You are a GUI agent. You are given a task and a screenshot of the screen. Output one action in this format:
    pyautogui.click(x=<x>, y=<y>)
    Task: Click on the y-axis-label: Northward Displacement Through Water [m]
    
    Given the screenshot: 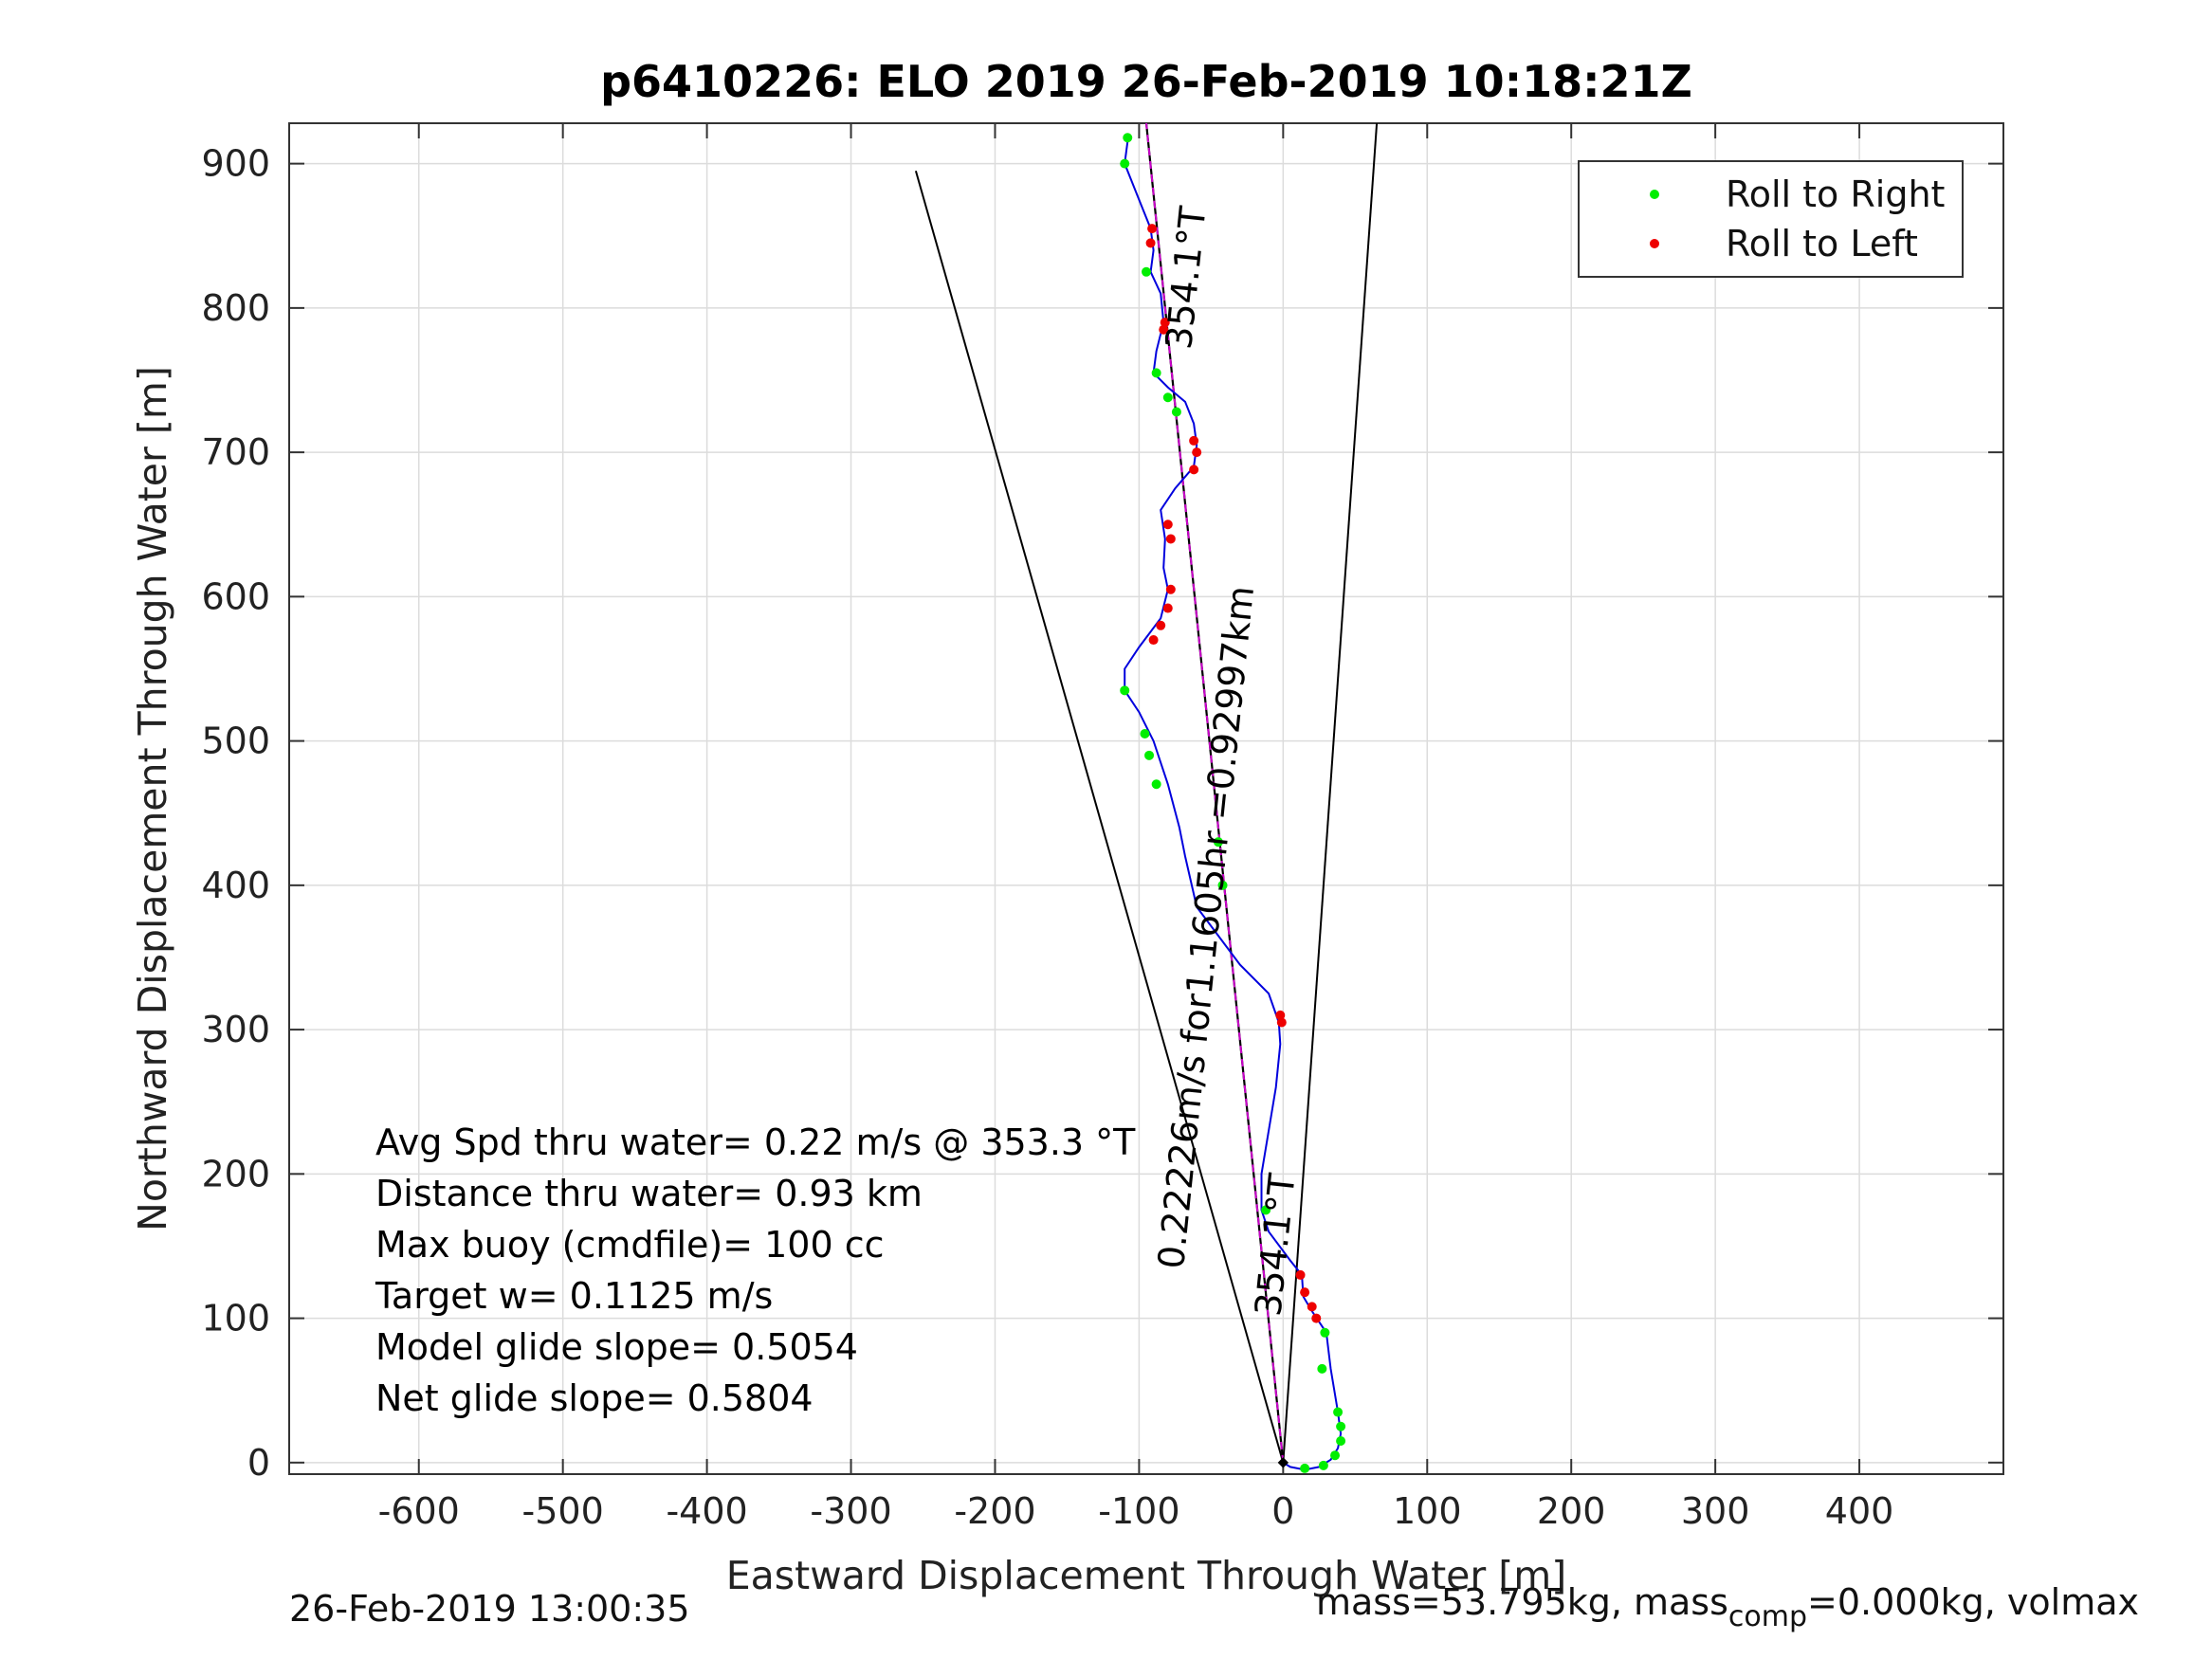 What is the action you would take?
    pyautogui.click(x=152, y=798)
    